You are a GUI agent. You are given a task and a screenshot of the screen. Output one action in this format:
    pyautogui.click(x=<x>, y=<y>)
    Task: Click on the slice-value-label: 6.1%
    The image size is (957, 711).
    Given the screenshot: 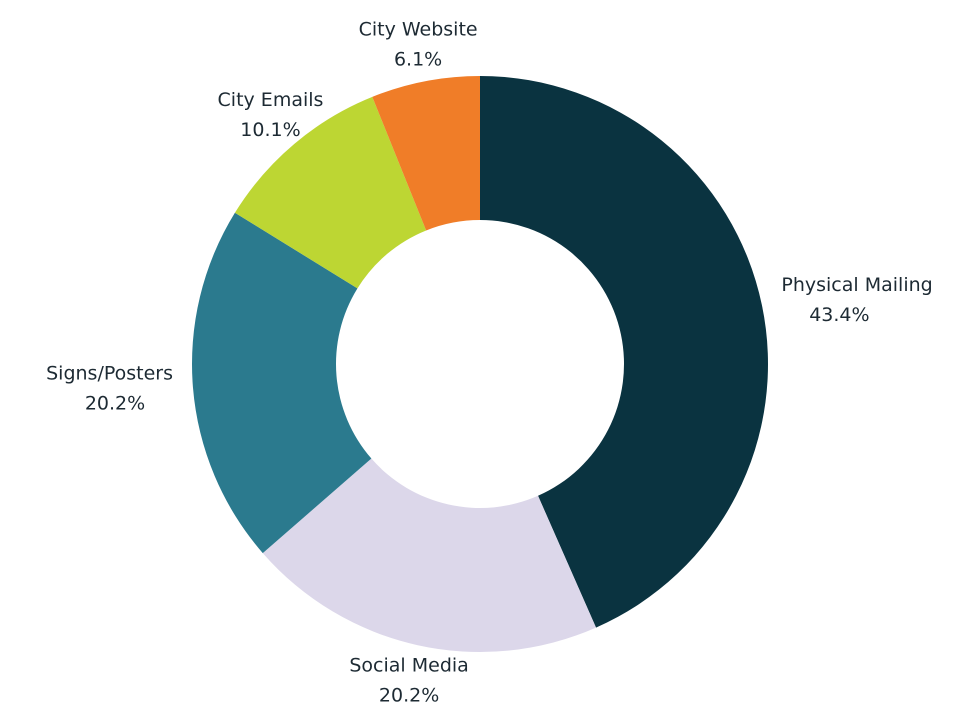 What is the action you would take?
    pyautogui.click(x=418, y=59)
    